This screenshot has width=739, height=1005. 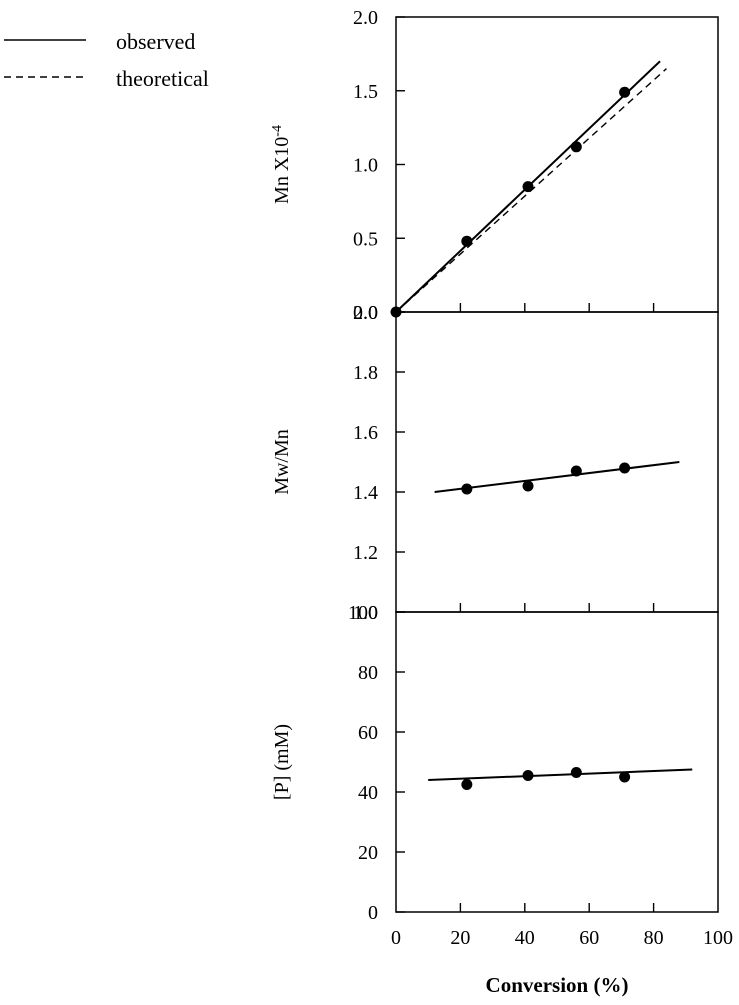 I want to click on middle-ytick-label: 1.4, so click(x=365, y=493).